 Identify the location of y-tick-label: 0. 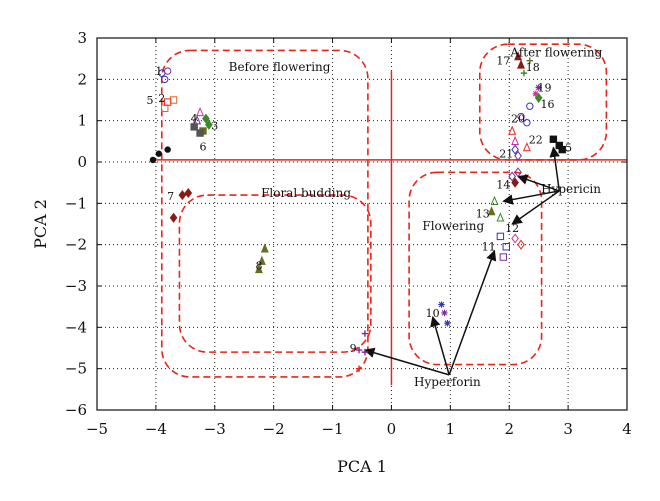
(82, 162).